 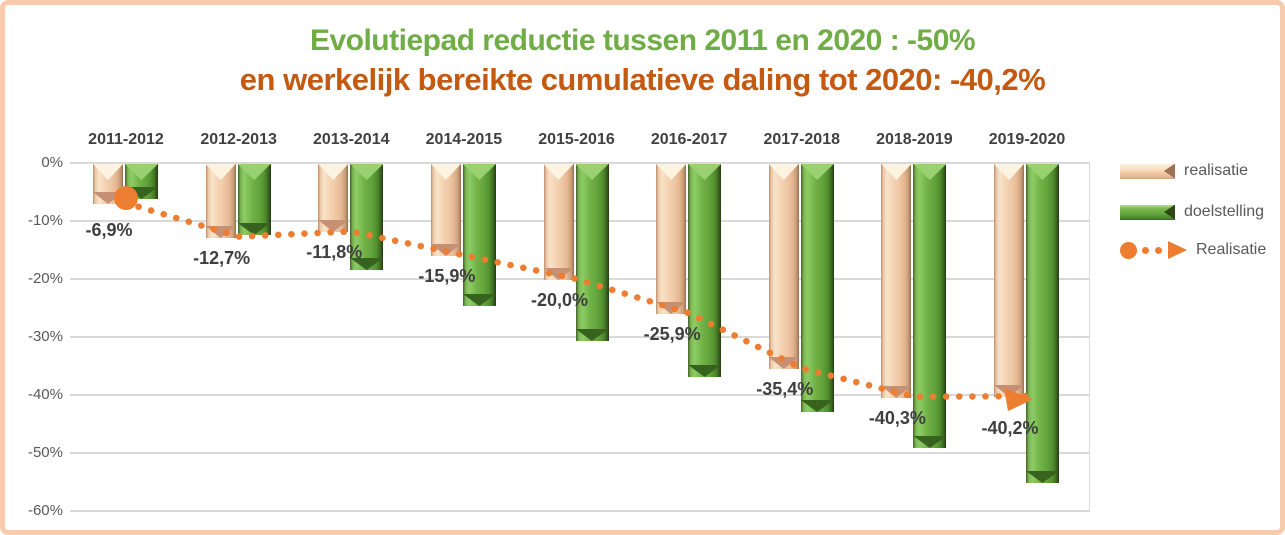 I want to click on data-label: -20,0%, so click(x=559, y=300).